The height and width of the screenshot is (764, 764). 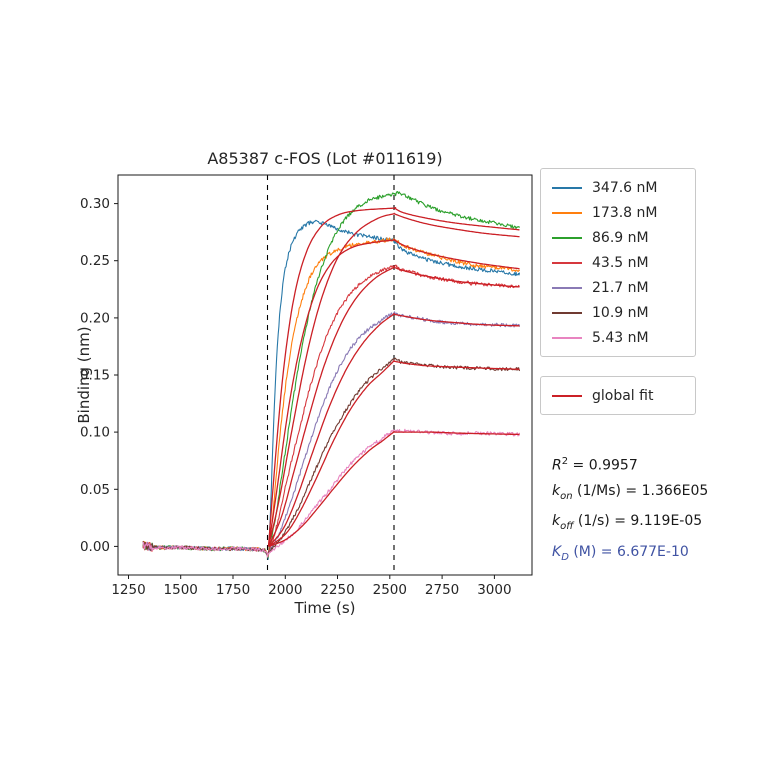 What do you see at coordinates (494, 590) in the screenshot?
I see `x-tick-label: 3000` at bounding box center [494, 590].